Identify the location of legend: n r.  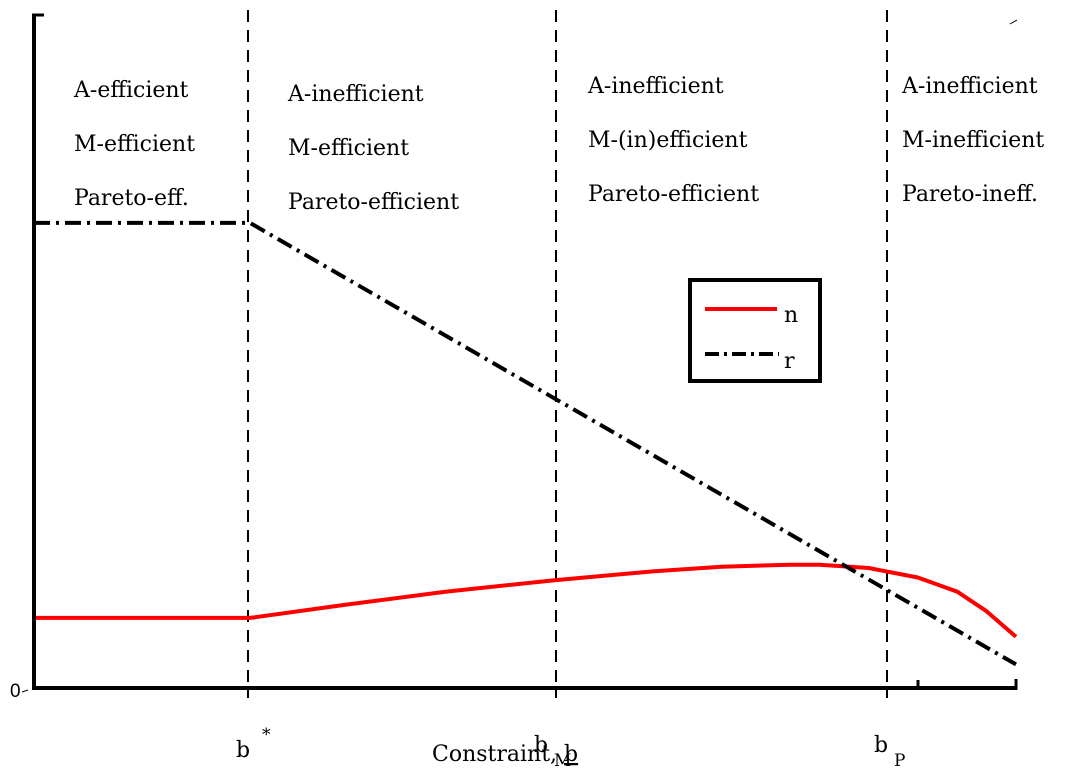
(755, 330).